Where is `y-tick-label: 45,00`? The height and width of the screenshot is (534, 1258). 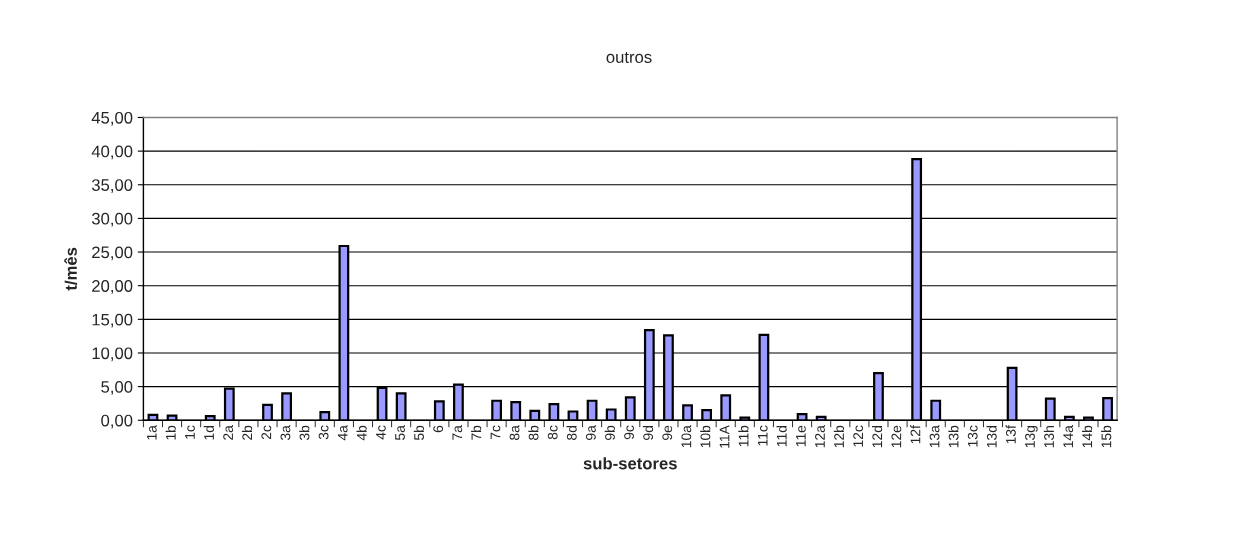 y-tick-label: 45,00 is located at coordinates (112, 118).